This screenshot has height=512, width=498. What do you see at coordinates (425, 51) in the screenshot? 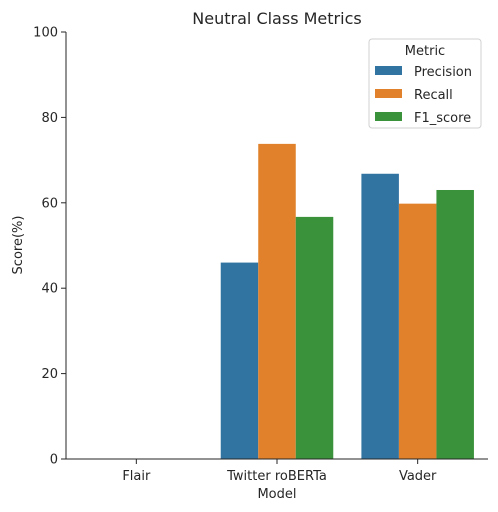
I see `legend-title: Metric` at bounding box center [425, 51].